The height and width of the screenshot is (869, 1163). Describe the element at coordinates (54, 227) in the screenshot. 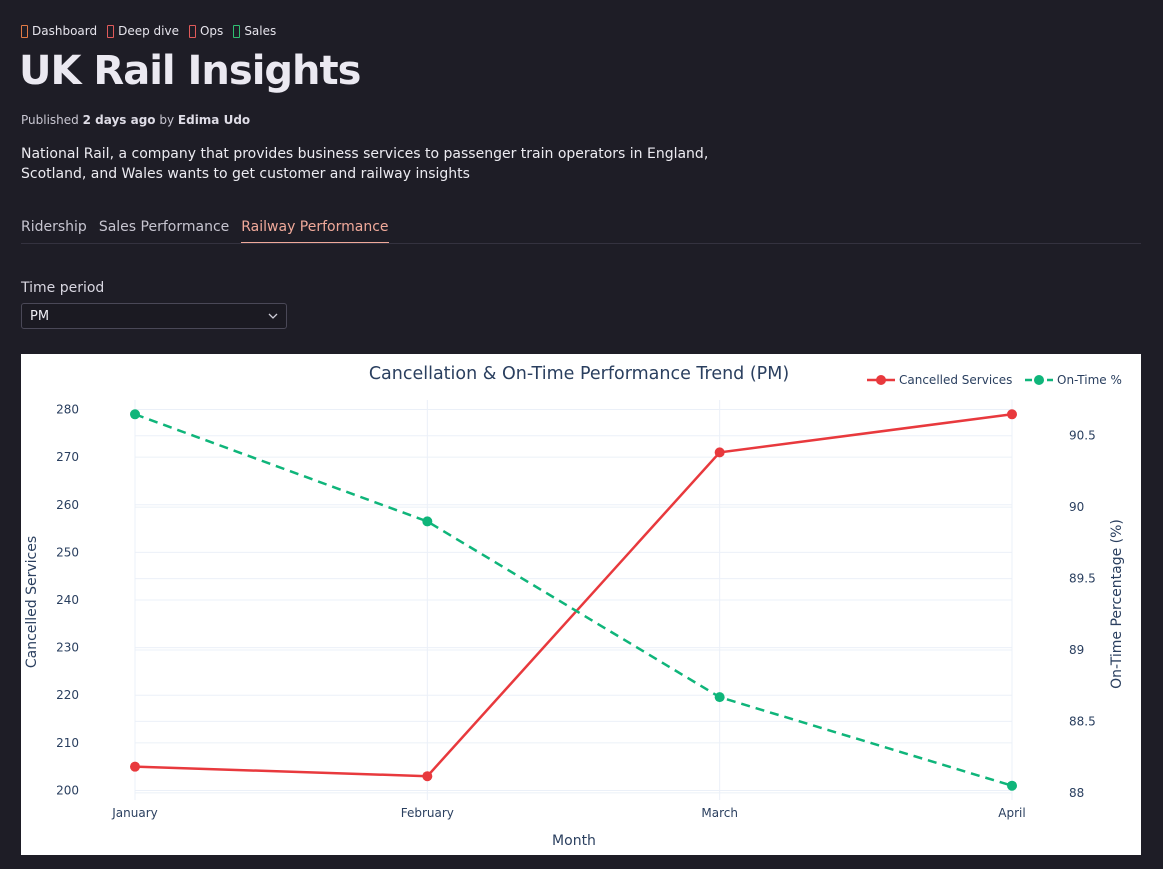

I see `tab-ridership: Ridership` at that location.